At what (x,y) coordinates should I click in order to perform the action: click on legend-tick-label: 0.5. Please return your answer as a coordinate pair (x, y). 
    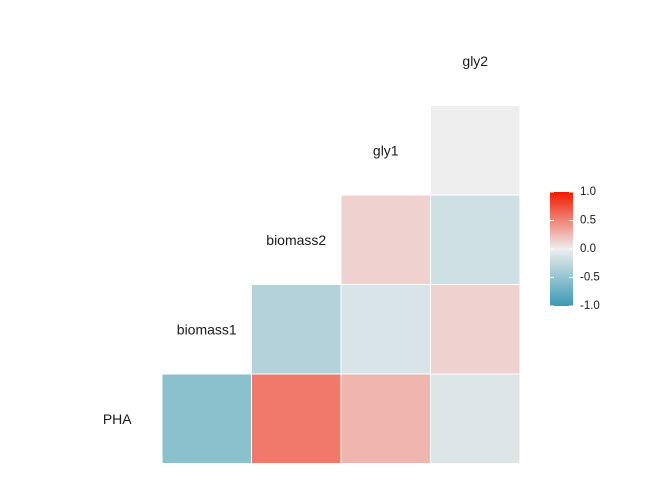
    Looking at the image, I should click on (588, 221).